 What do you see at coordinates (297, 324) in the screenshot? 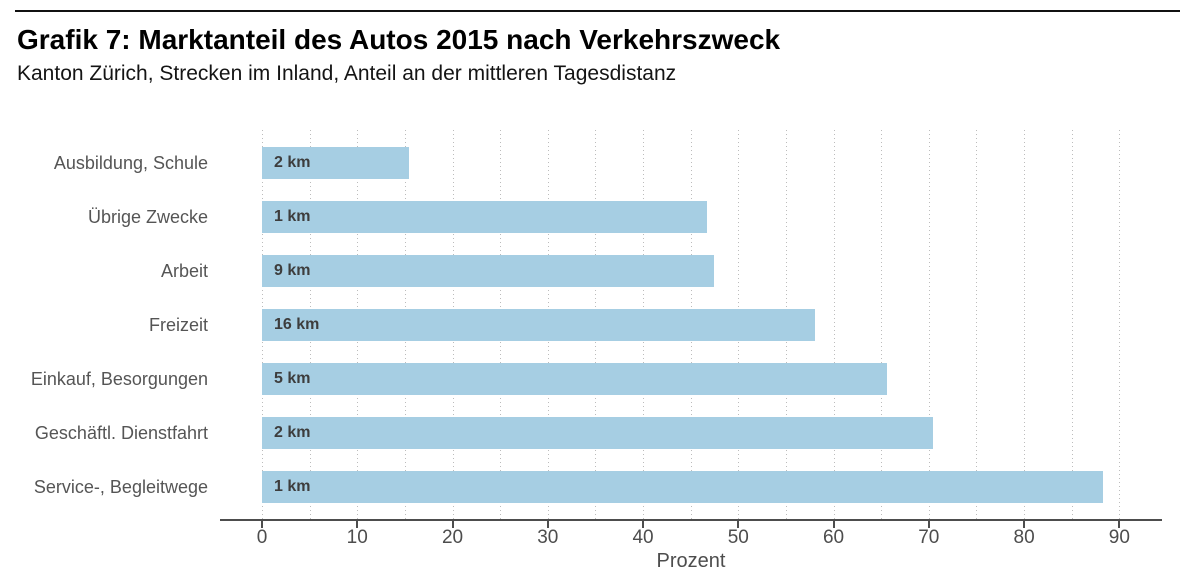
I see `bar-value-label: 16 km` at bounding box center [297, 324].